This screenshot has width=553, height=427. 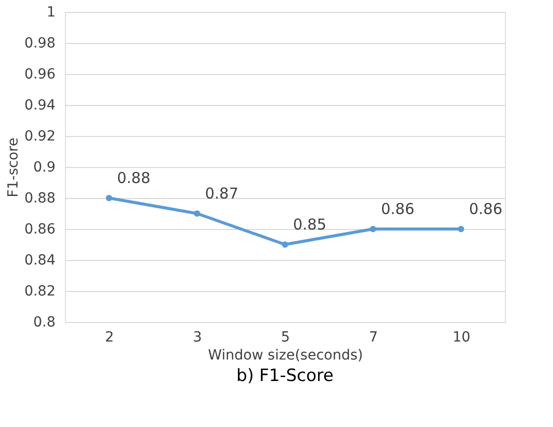 I want to click on data-label: 0.85, so click(x=309, y=225).